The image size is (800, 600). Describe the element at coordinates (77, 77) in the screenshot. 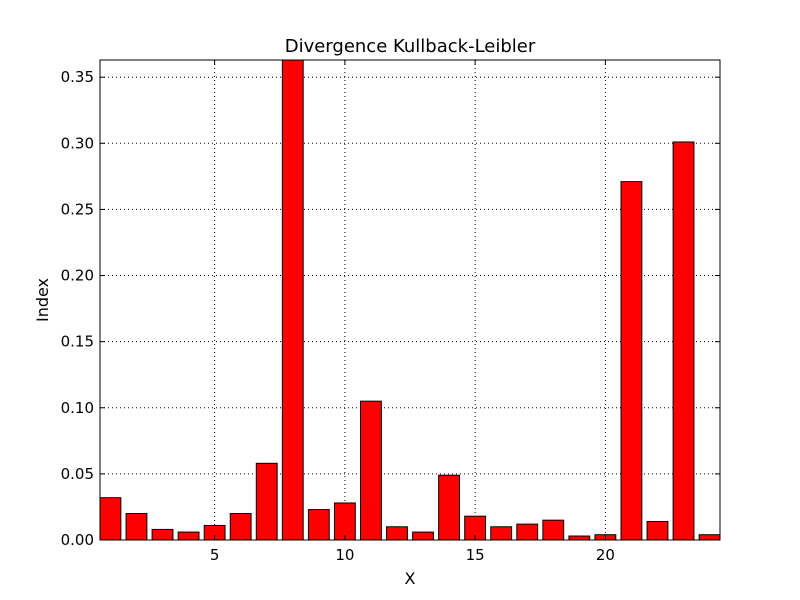

I see `y-tick-label: 0.35` at that location.